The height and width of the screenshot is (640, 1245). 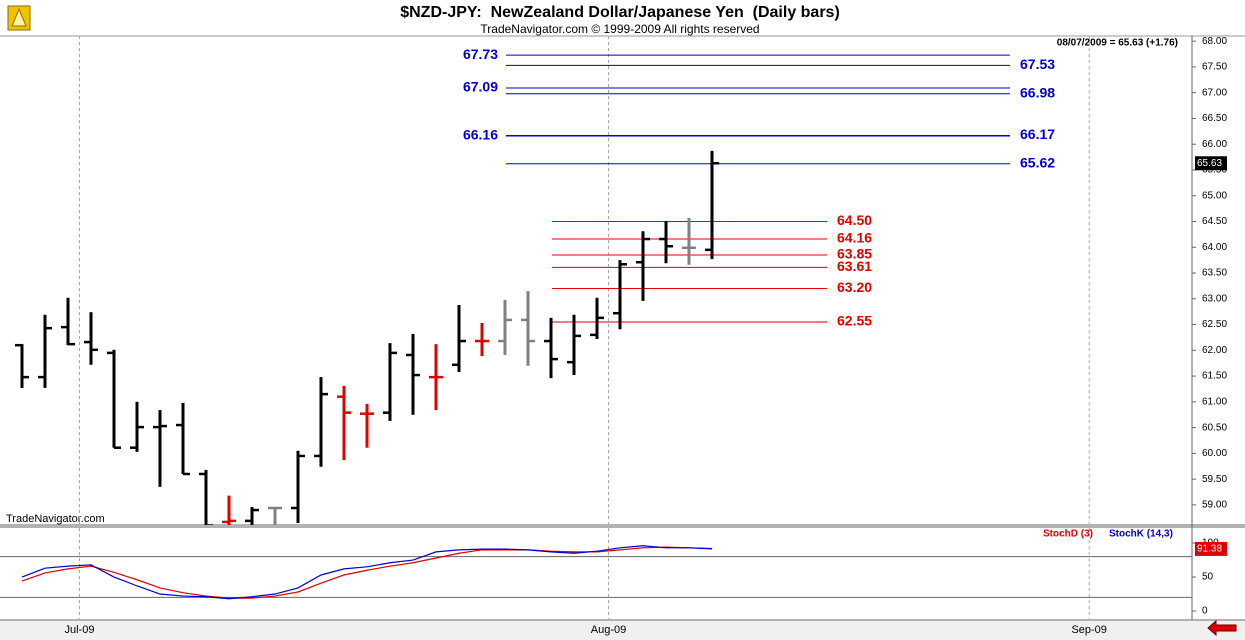 I want to click on y-tick-label: 62.50, so click(x=1214, y=324).